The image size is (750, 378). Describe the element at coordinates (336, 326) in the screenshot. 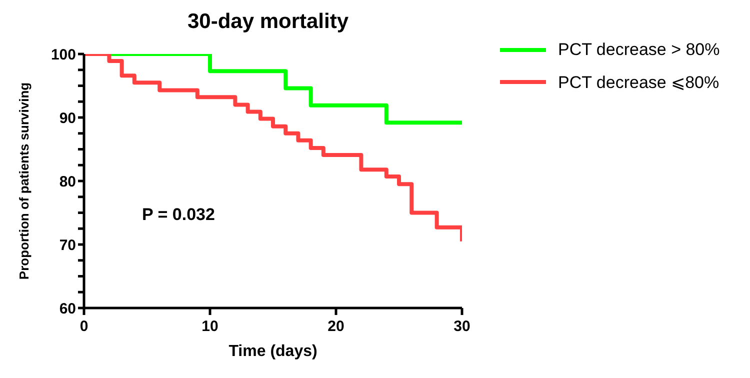

I see `x-tick-label: 20` at that location.